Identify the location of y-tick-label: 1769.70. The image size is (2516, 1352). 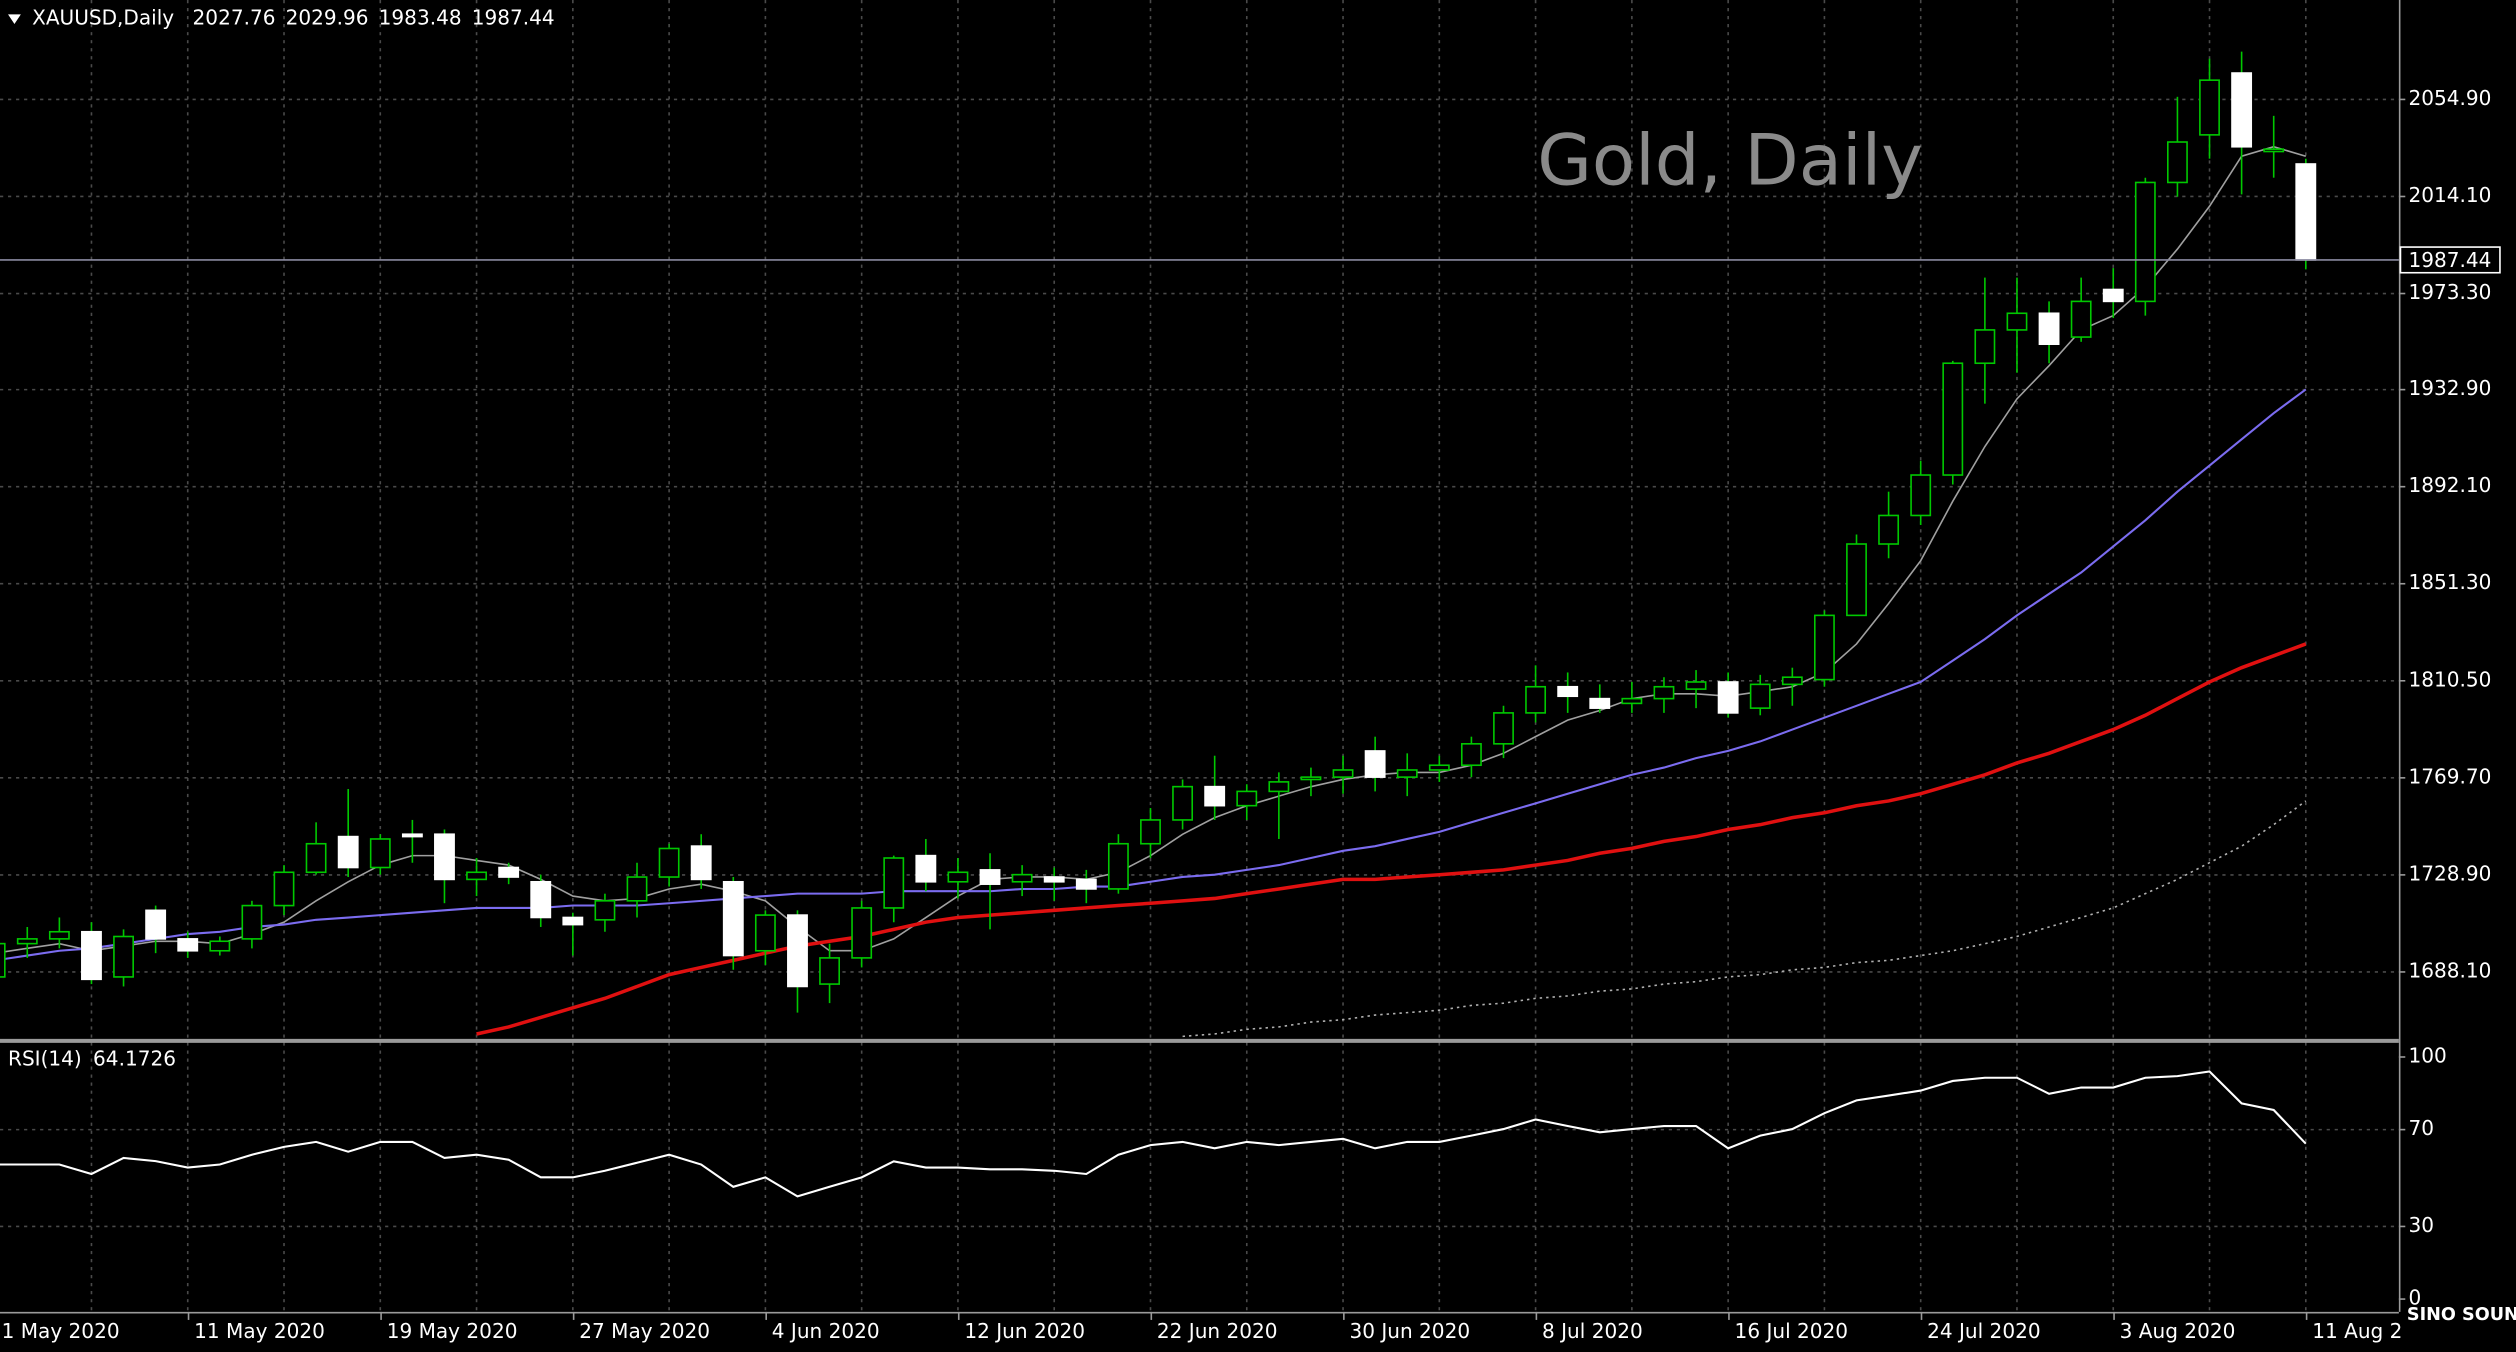
(2449, 776).